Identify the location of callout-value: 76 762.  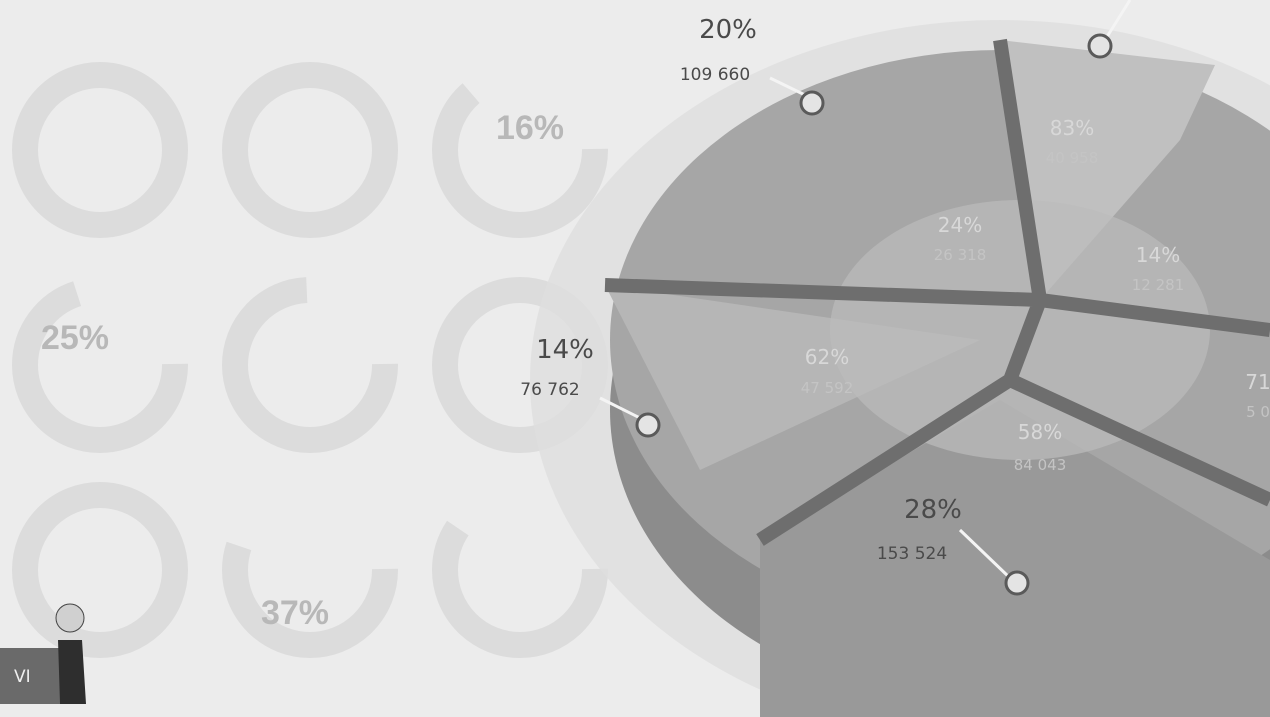
(549, 390).